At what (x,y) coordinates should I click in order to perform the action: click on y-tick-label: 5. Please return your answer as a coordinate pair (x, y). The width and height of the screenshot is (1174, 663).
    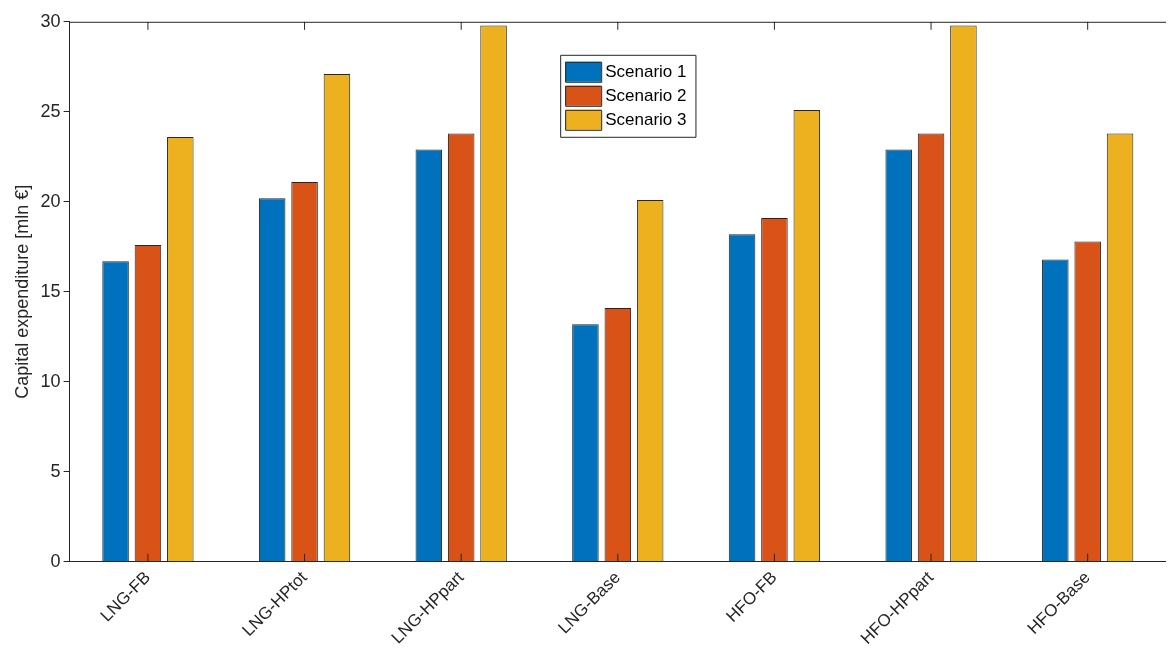
    Looking at the image, I should click on (55, 470).